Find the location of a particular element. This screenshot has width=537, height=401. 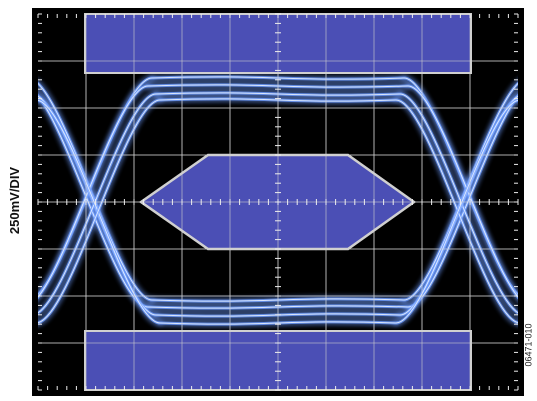

figure-id: 06471-010 is located at coordinates (529, 345).